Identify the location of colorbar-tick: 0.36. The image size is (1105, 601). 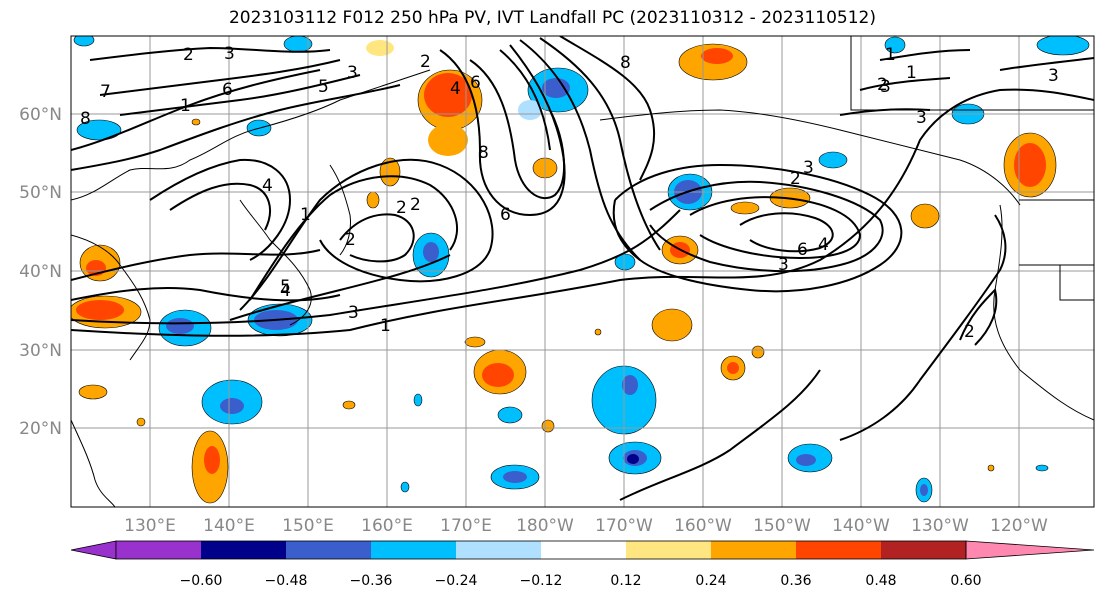
(795, 581).